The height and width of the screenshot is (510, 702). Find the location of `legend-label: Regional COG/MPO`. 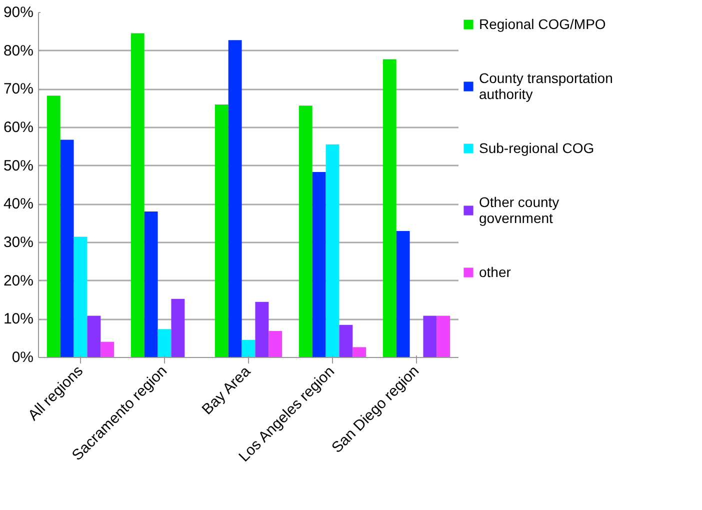

legend-label: Regional COG/MPO is located at coordinates (542, 24).